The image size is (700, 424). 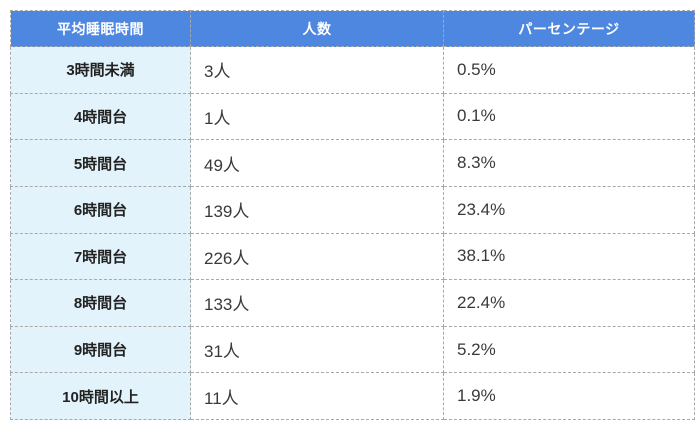 I want to click on column-header-sleep-time: 平均睡眠時間, so click(x=100, y=28).